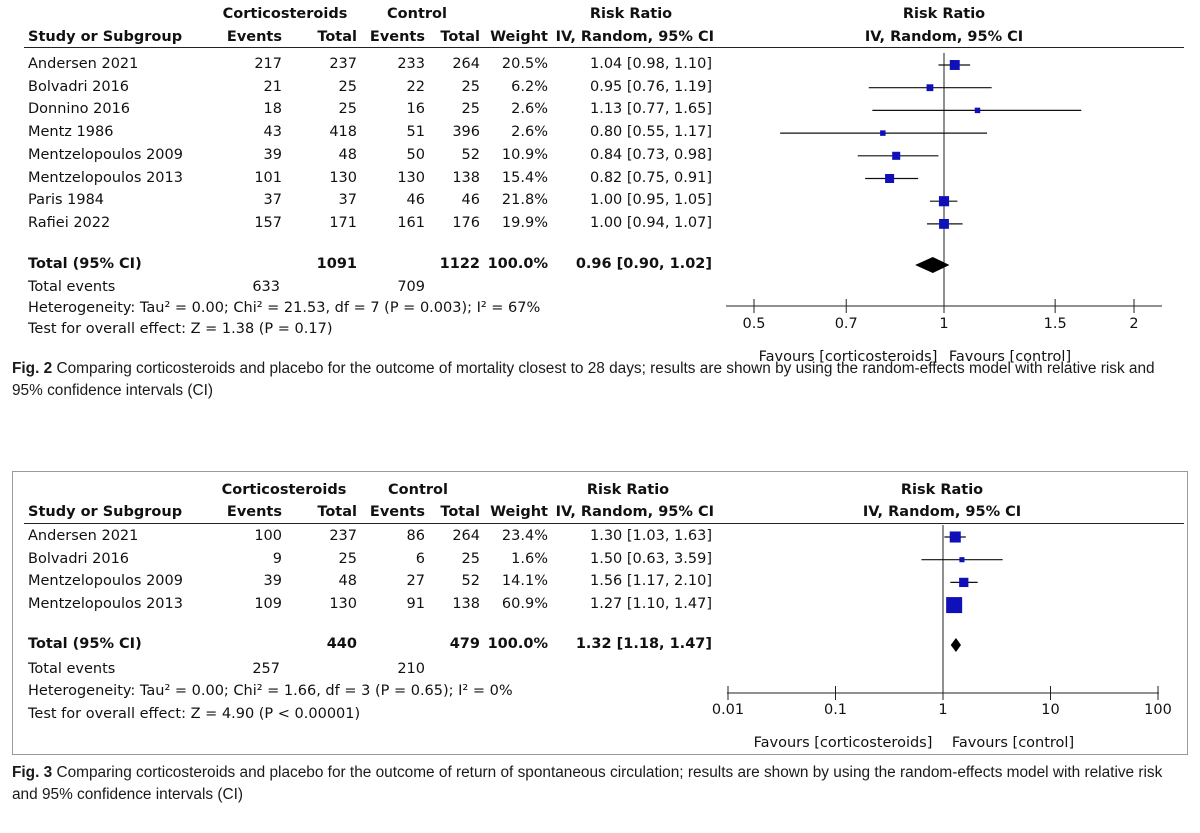  I want to click on col-header-weight: Weight, so click(519, 37).